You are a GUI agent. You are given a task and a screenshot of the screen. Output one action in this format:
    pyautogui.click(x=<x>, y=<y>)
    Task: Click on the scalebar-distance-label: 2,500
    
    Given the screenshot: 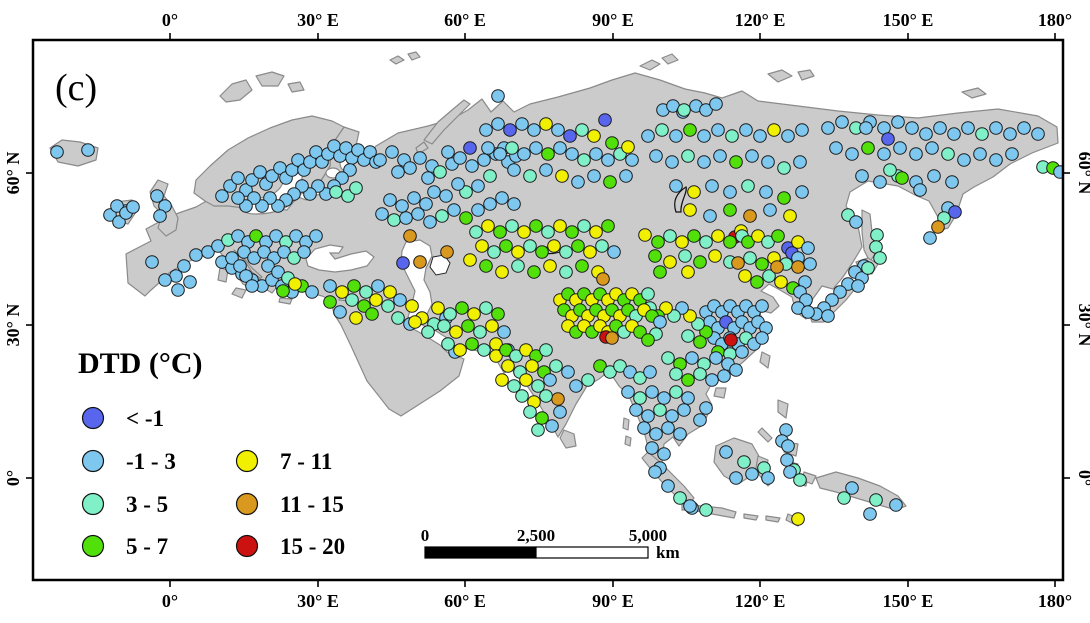 What is the action you would take?
    pyautogui.click(x=536, y=535)
    